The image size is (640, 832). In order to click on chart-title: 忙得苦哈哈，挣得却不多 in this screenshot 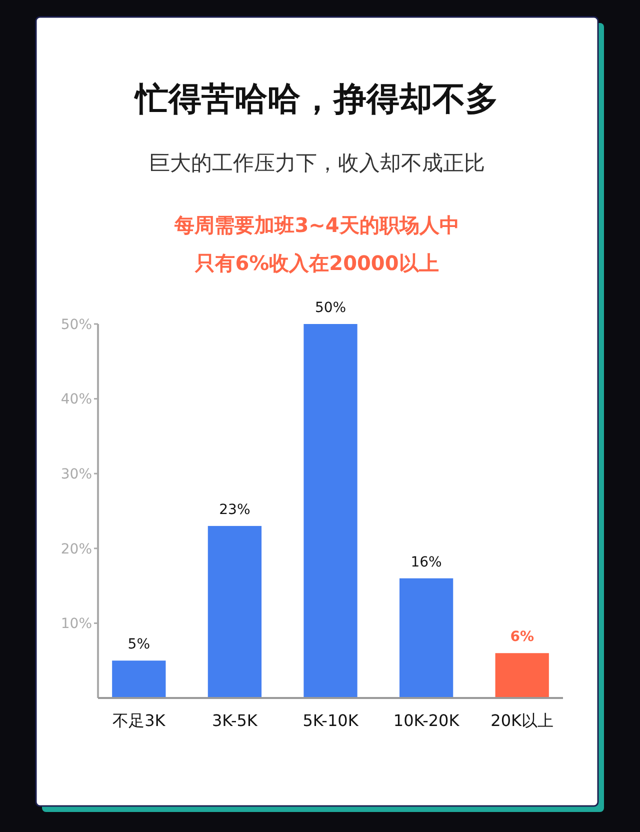, I will do `click(316, 98)`.